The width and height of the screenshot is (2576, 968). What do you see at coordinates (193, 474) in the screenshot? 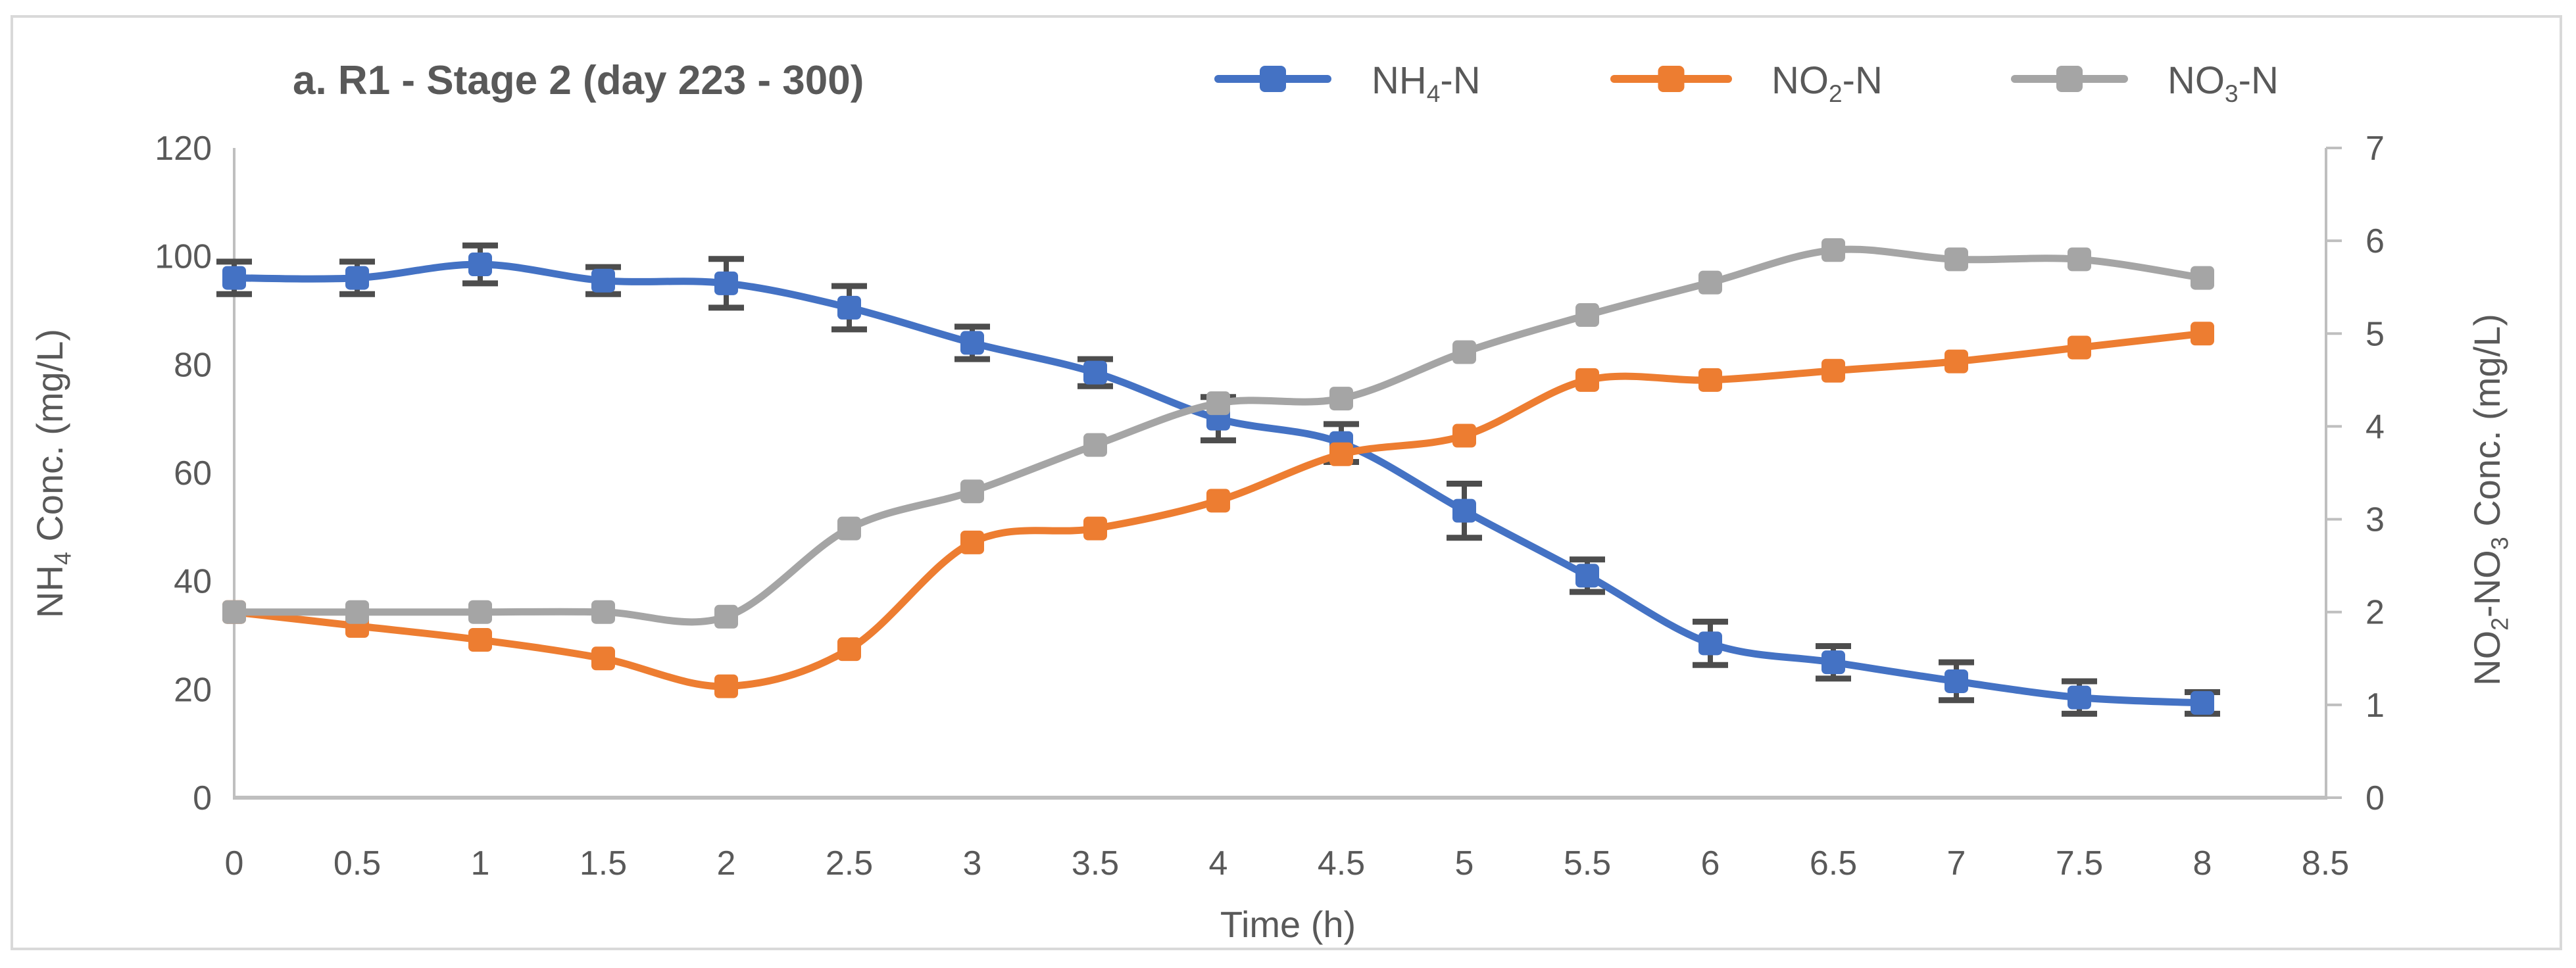
I see `y-axis-left-tick-label: 60` at bounding box center [193, 474].